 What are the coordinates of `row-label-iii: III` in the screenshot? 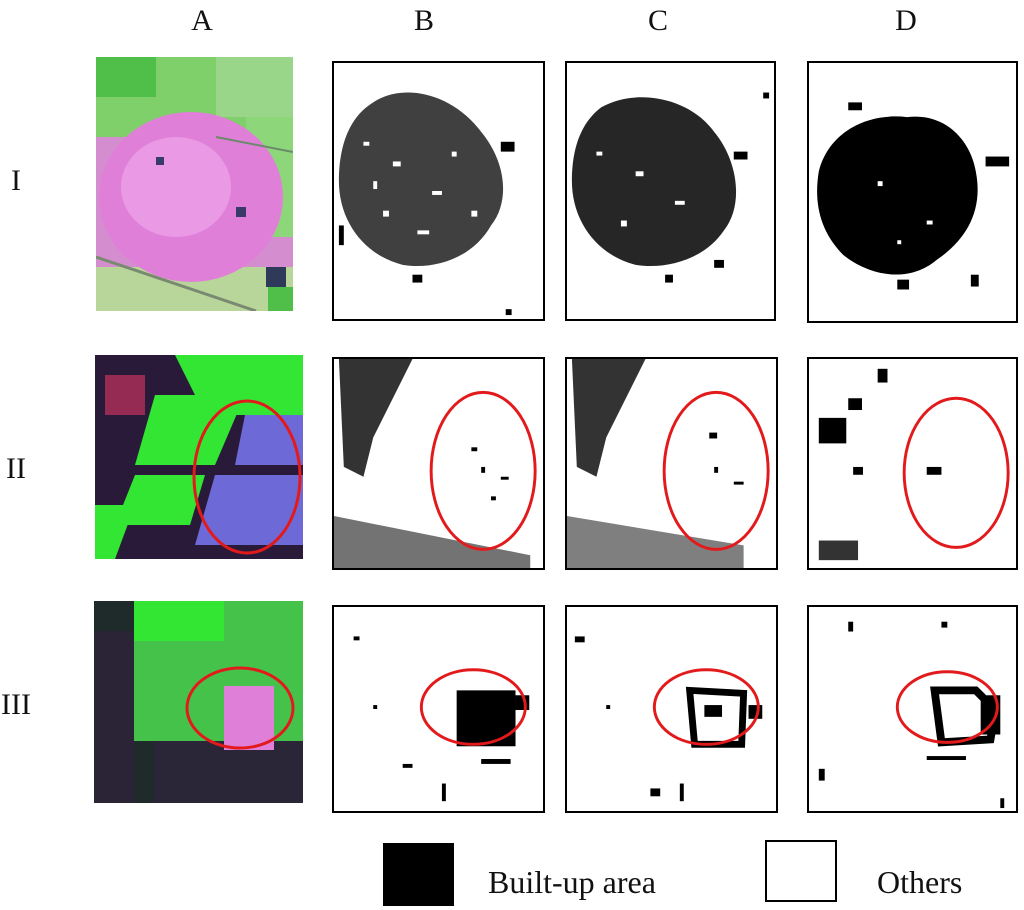 It's located at (16, 704).